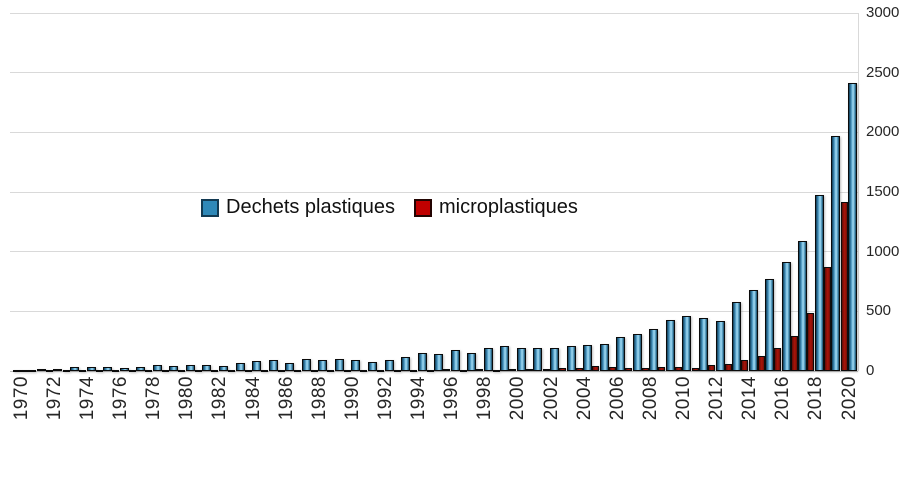 The image size is (903, 485). Describe the element at coordinates (883, 251) in the screenshot. I see `y-tick-label: 1000` at that location.